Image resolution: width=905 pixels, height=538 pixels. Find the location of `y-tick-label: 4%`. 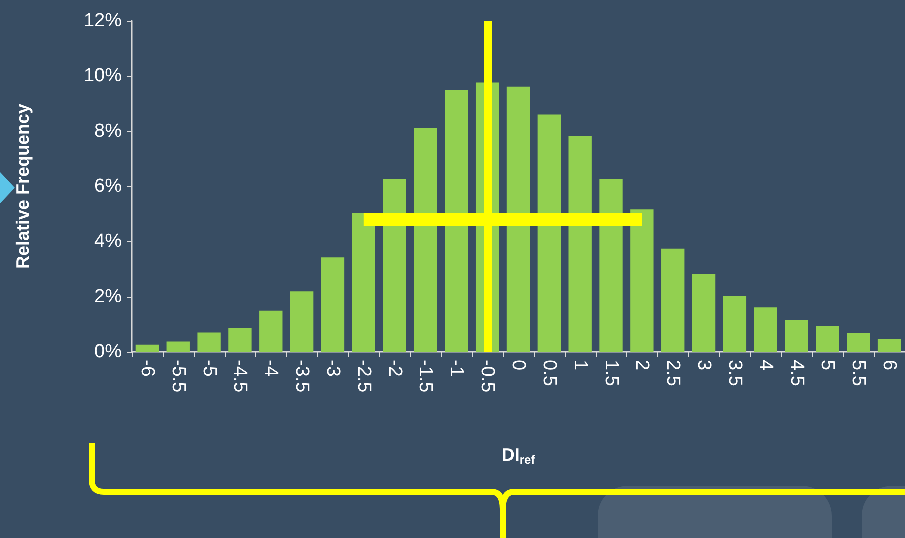

y-tick-label: 4% is located at coordinates (108, 241).